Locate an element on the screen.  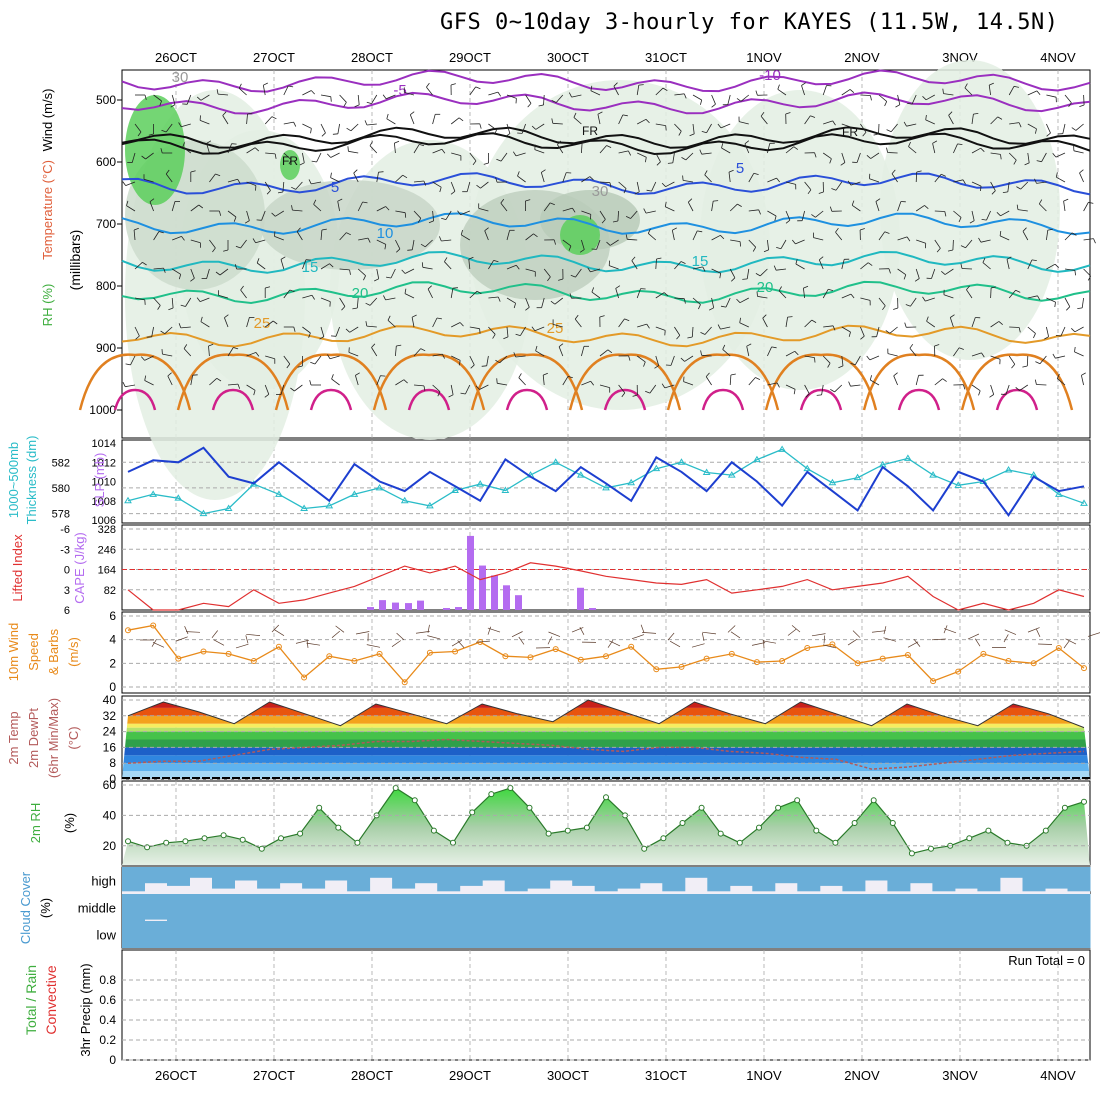
slp-tick-label: 1012 is located at coordinates (104, 463).